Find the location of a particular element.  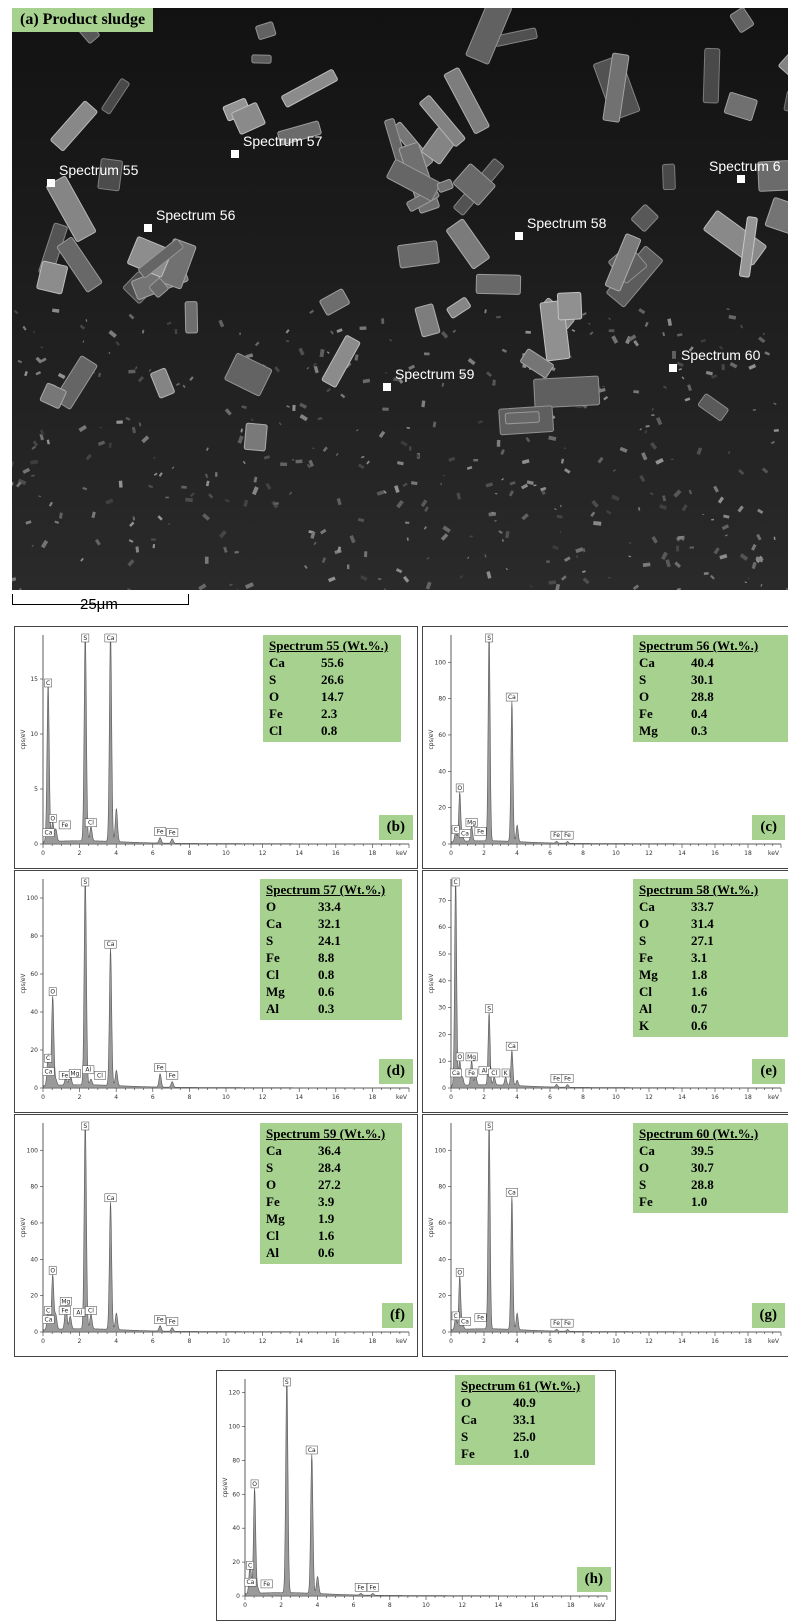

element-wt-percent: 33.4 is located at coordinates (329, 906).